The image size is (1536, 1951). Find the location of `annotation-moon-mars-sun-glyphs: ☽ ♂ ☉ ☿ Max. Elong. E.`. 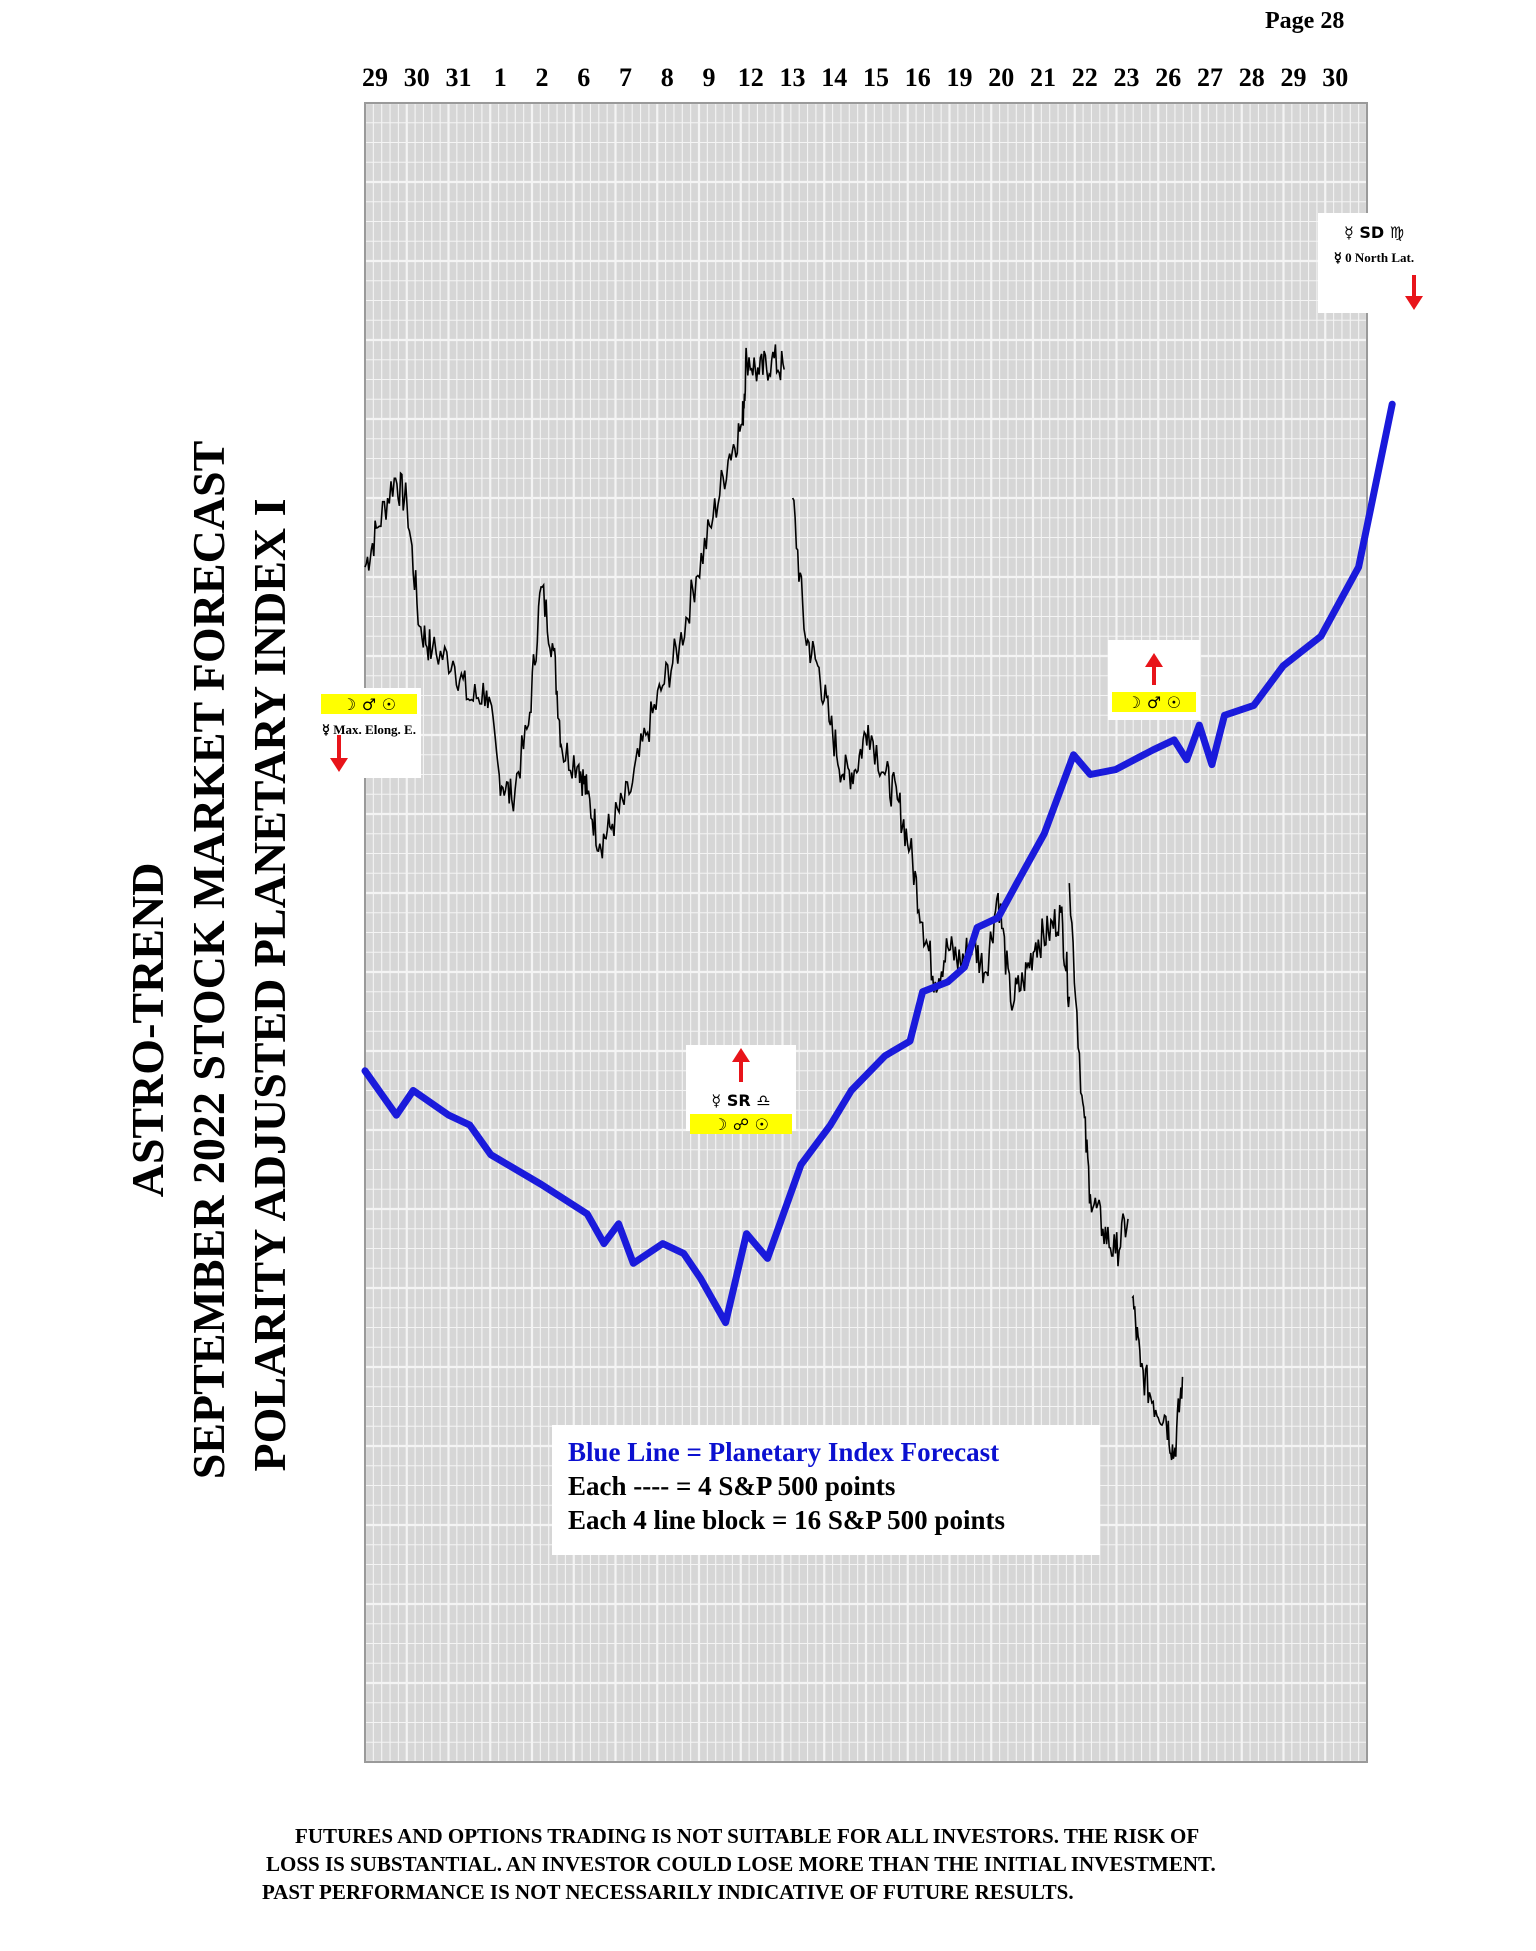

annotation-moon-mars-sun-glyphs: ☽ ♂ ☉ ☿ Max. Elong. E. is located at coordinates (369, 733).